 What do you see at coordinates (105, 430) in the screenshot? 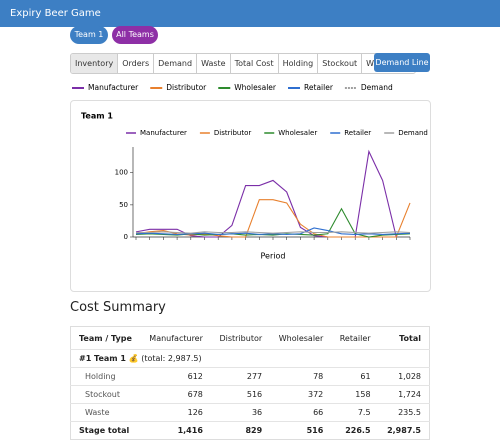
I see `cell: Stage total` at bounding box center [105, 430].